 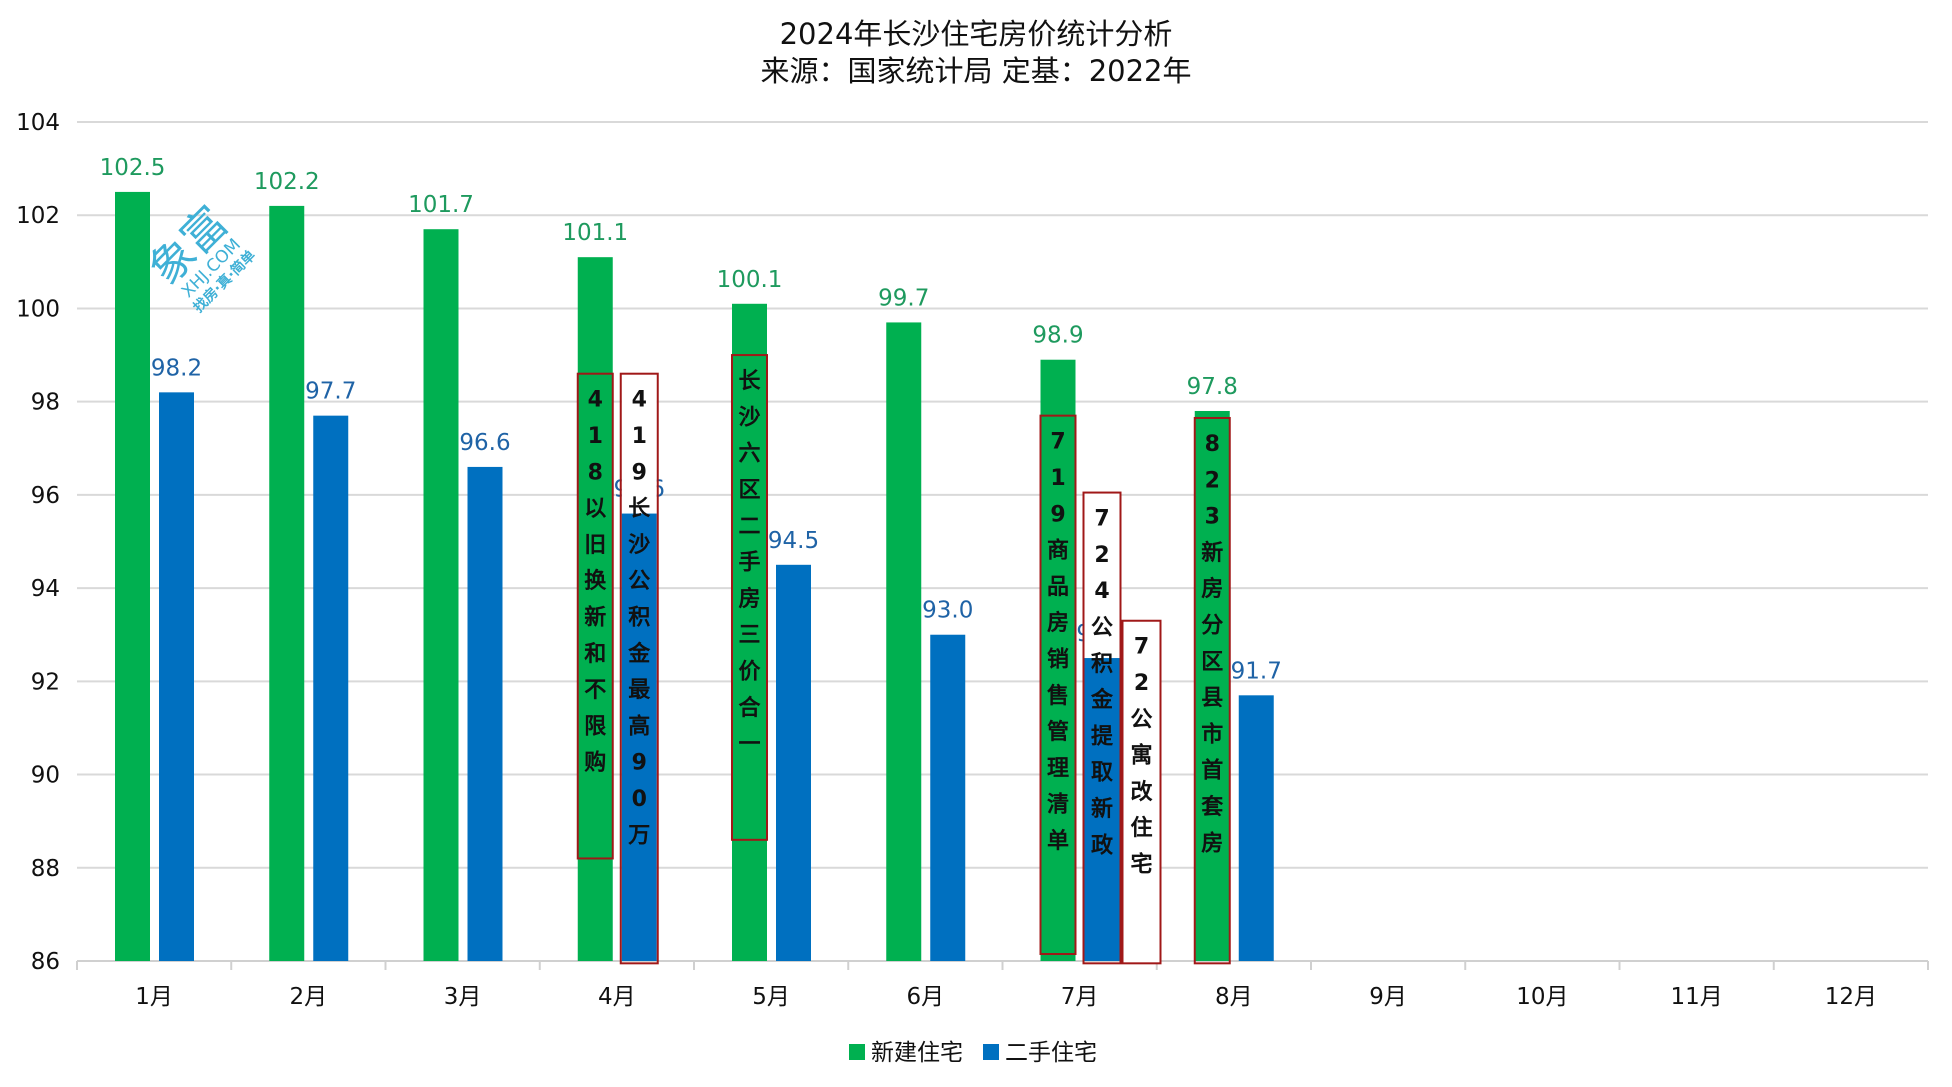 I want to click on x-tick-label: 7月, so click(x=1080, y=997).